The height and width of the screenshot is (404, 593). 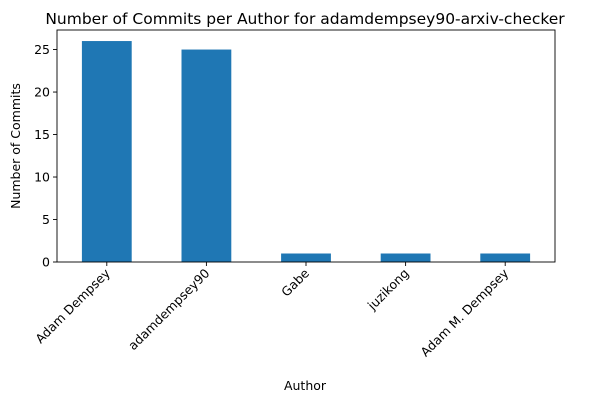 I want to click on y-tick-label: 25, so click(x=42, y=49).